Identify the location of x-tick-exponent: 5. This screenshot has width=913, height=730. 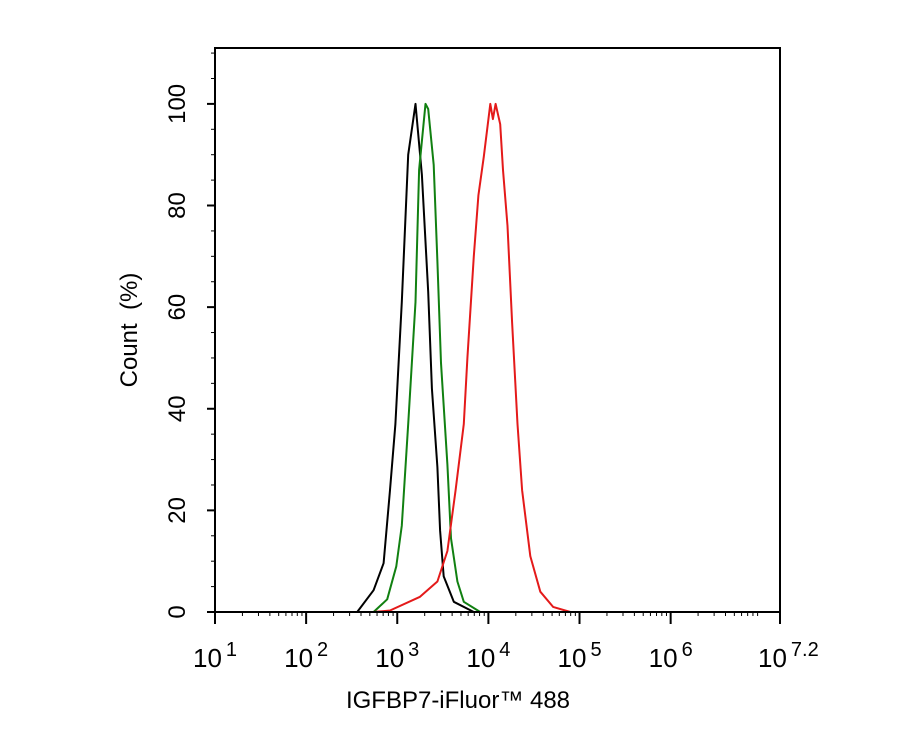
(595, 650).